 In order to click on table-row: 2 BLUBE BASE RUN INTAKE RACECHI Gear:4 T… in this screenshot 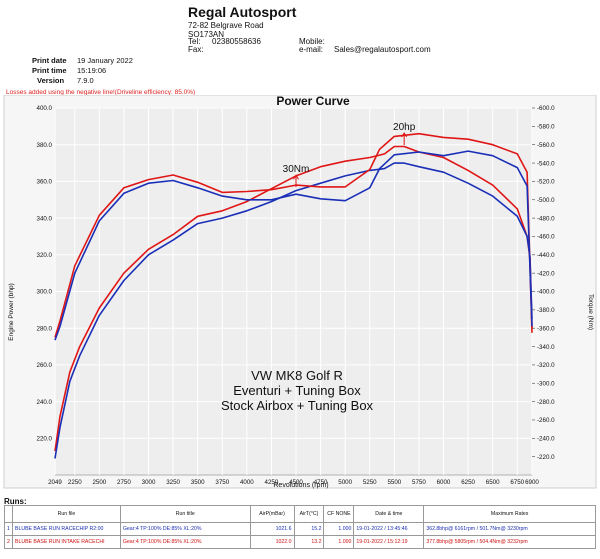, I will do `click(300, 542)`.